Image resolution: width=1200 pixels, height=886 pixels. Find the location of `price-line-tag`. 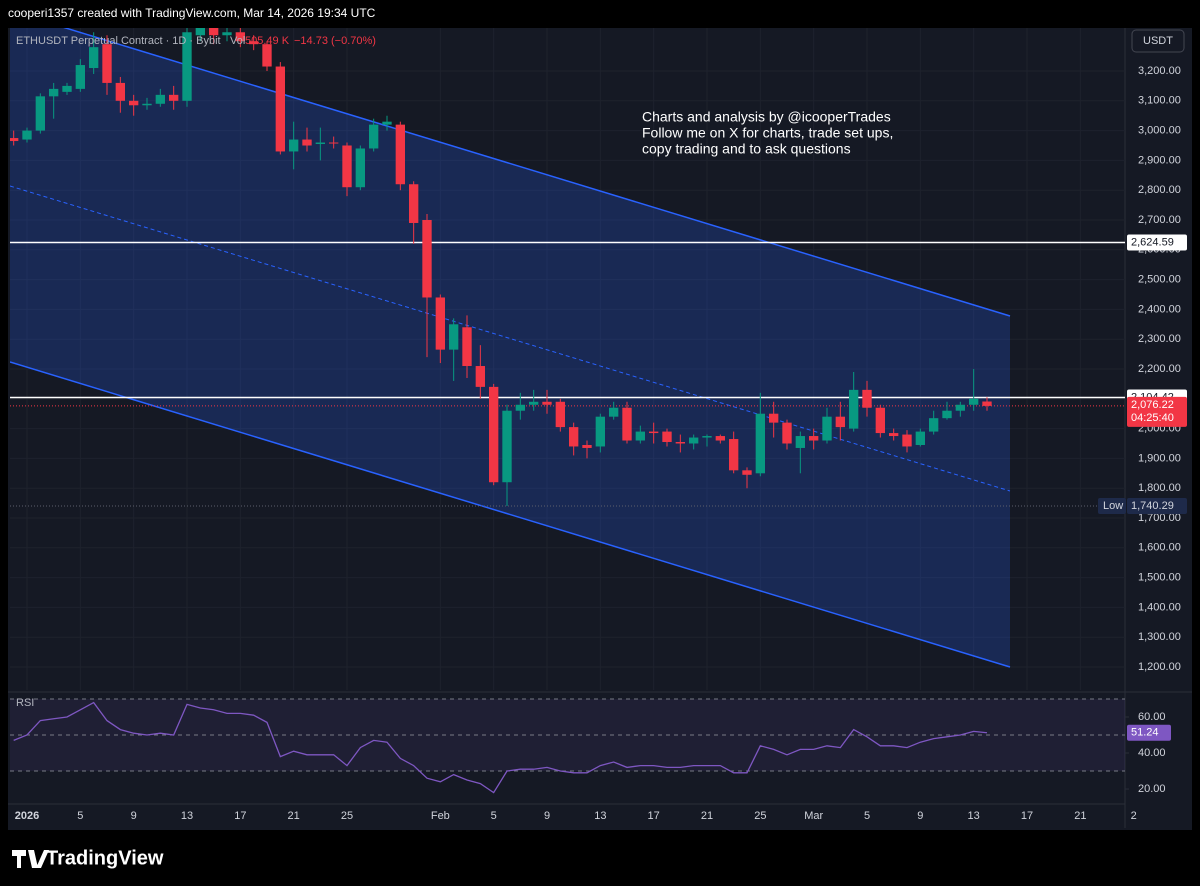

price-line-tag is located at coordinates (1157, 242).